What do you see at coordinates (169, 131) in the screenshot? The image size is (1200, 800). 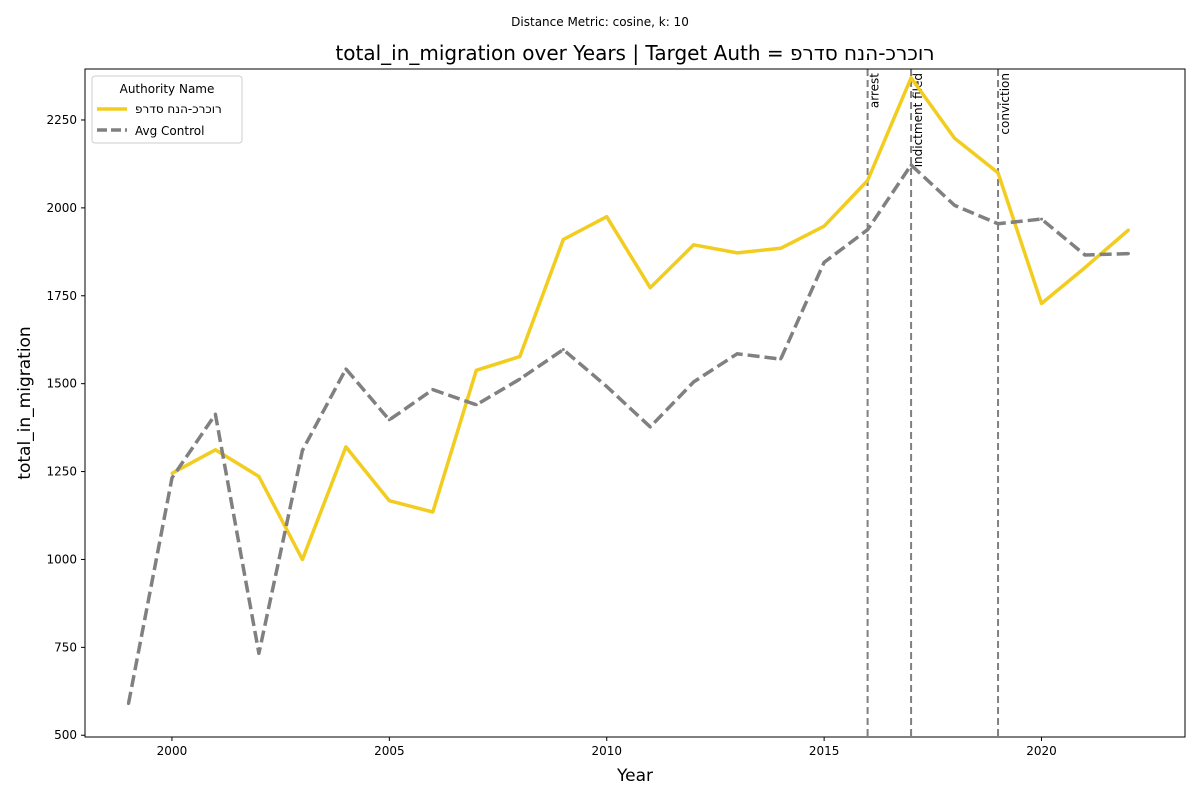 I see `legend-entry-control: Avg Control` at bounding box center [169, 131].